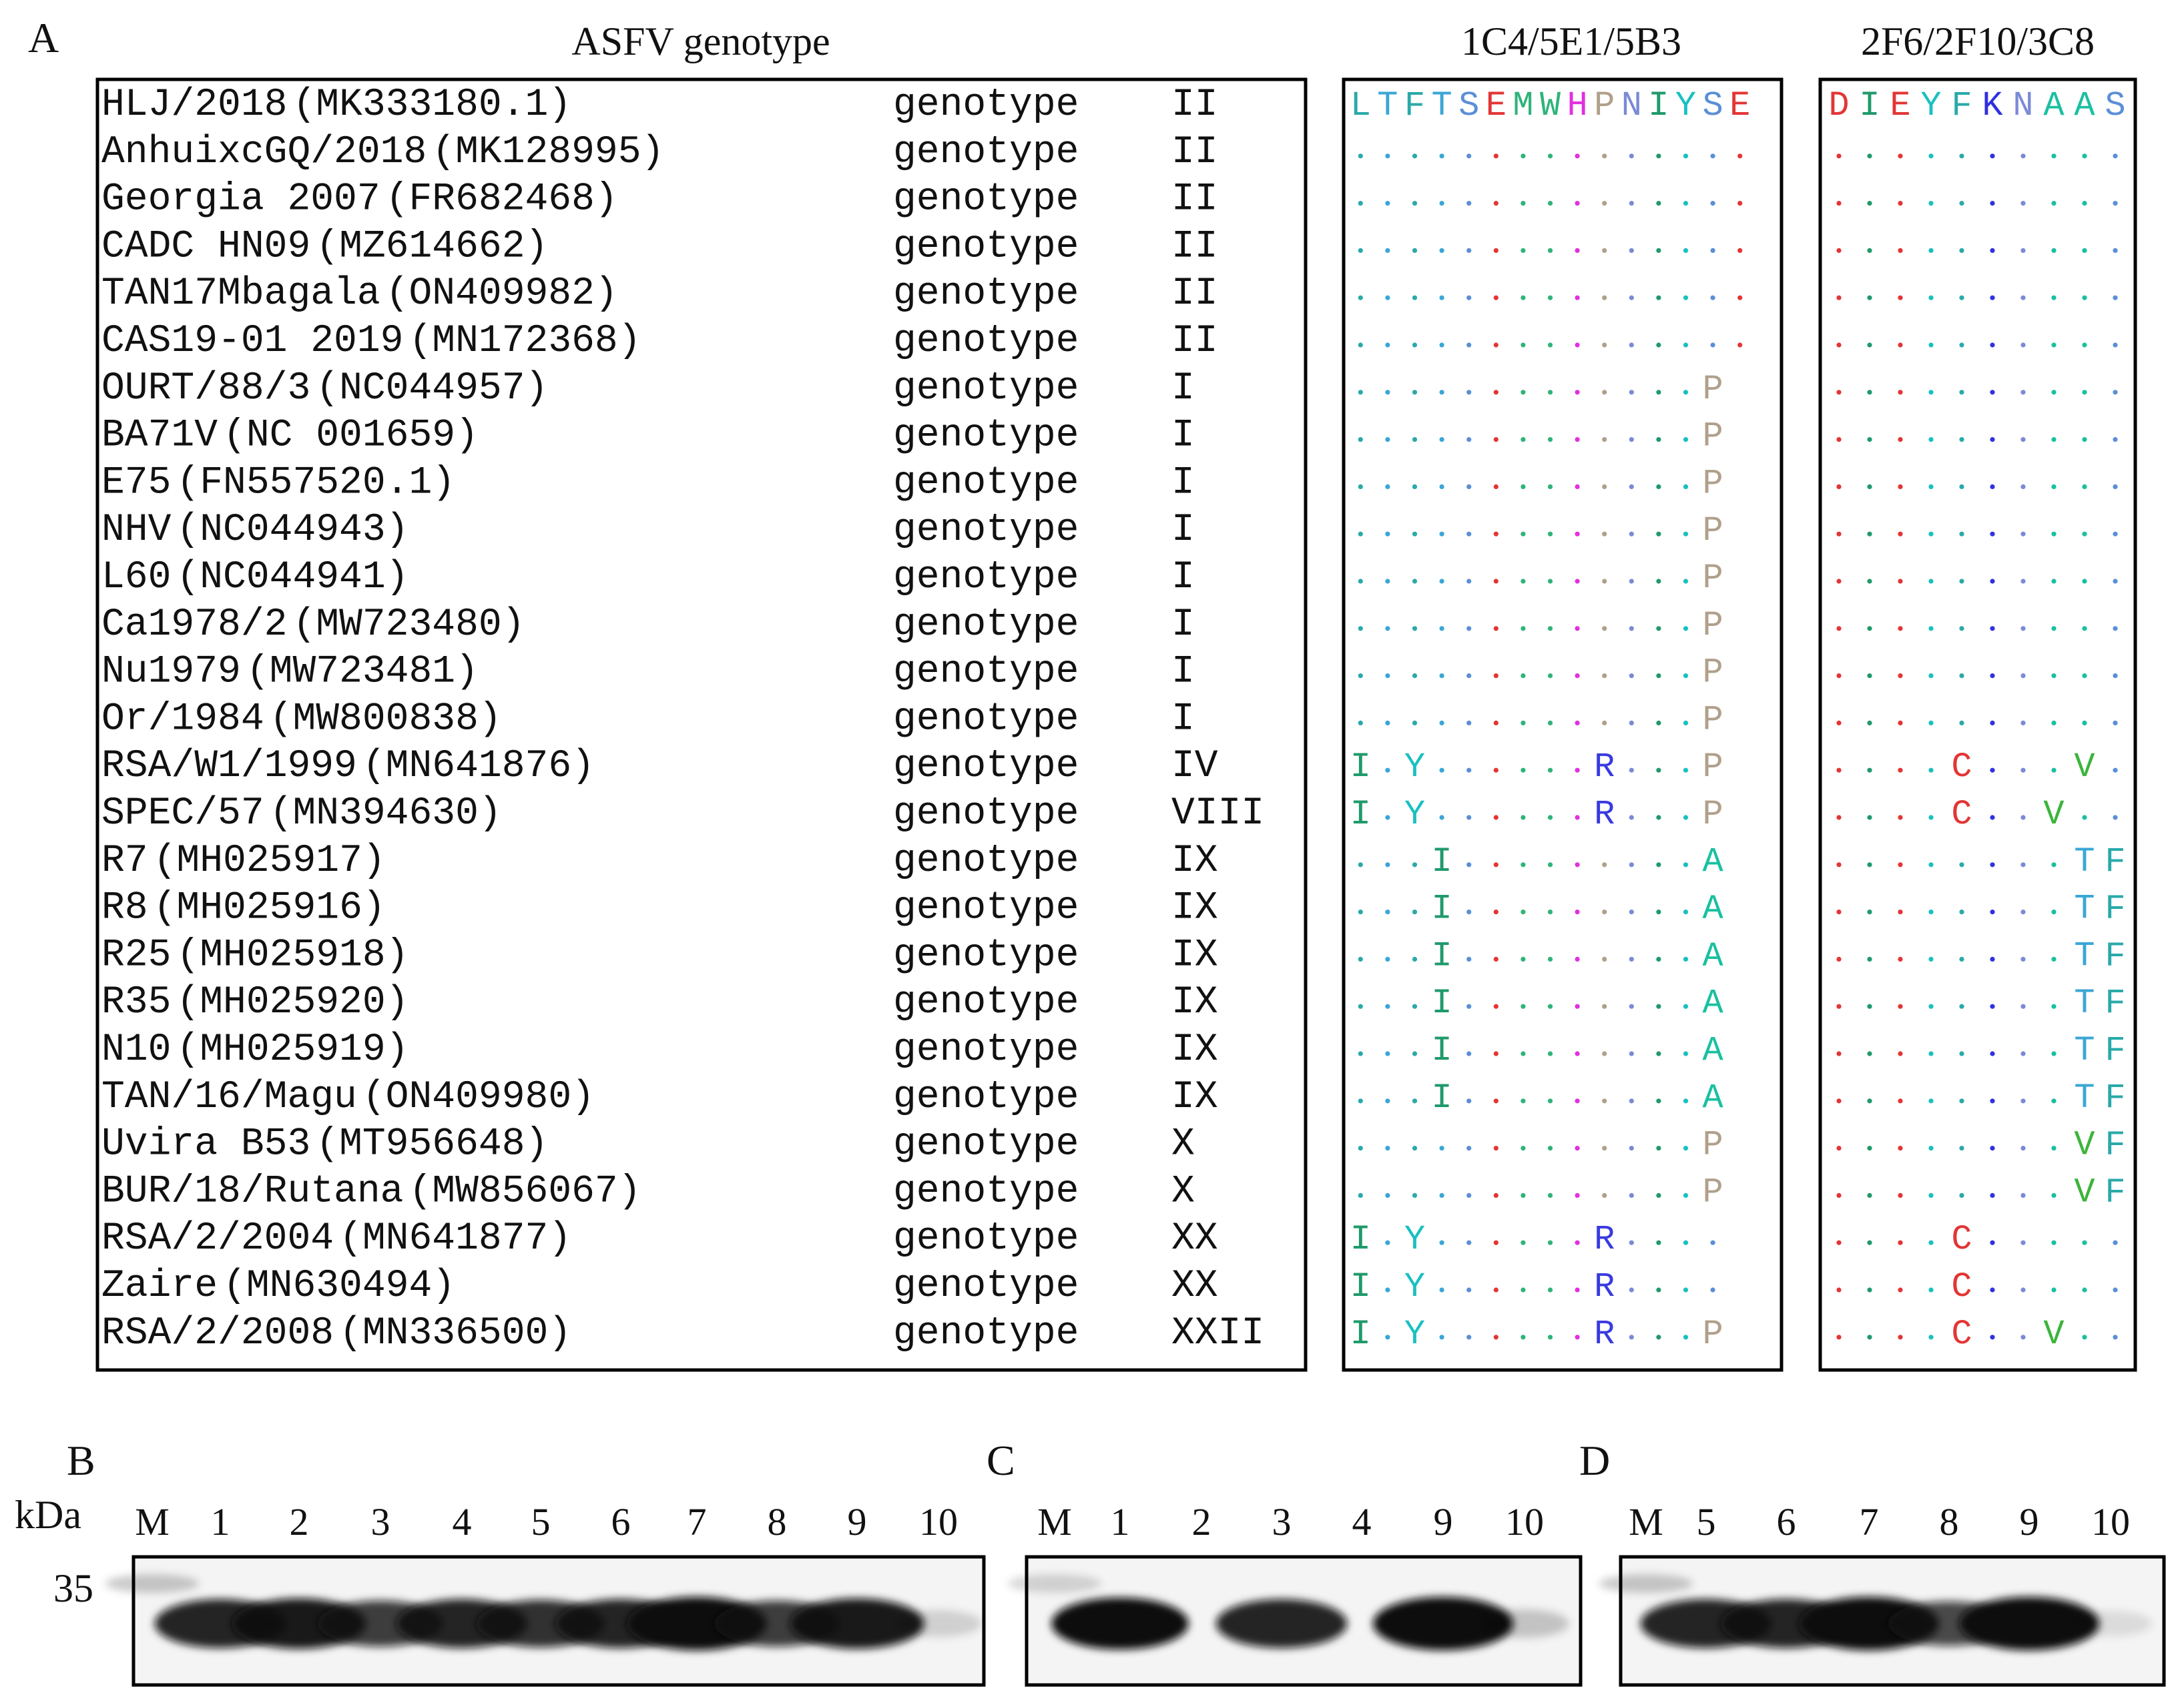  Describe the element at coordinates (1961, 815) in the screenshot. I see `residue-letter: C` at that location.